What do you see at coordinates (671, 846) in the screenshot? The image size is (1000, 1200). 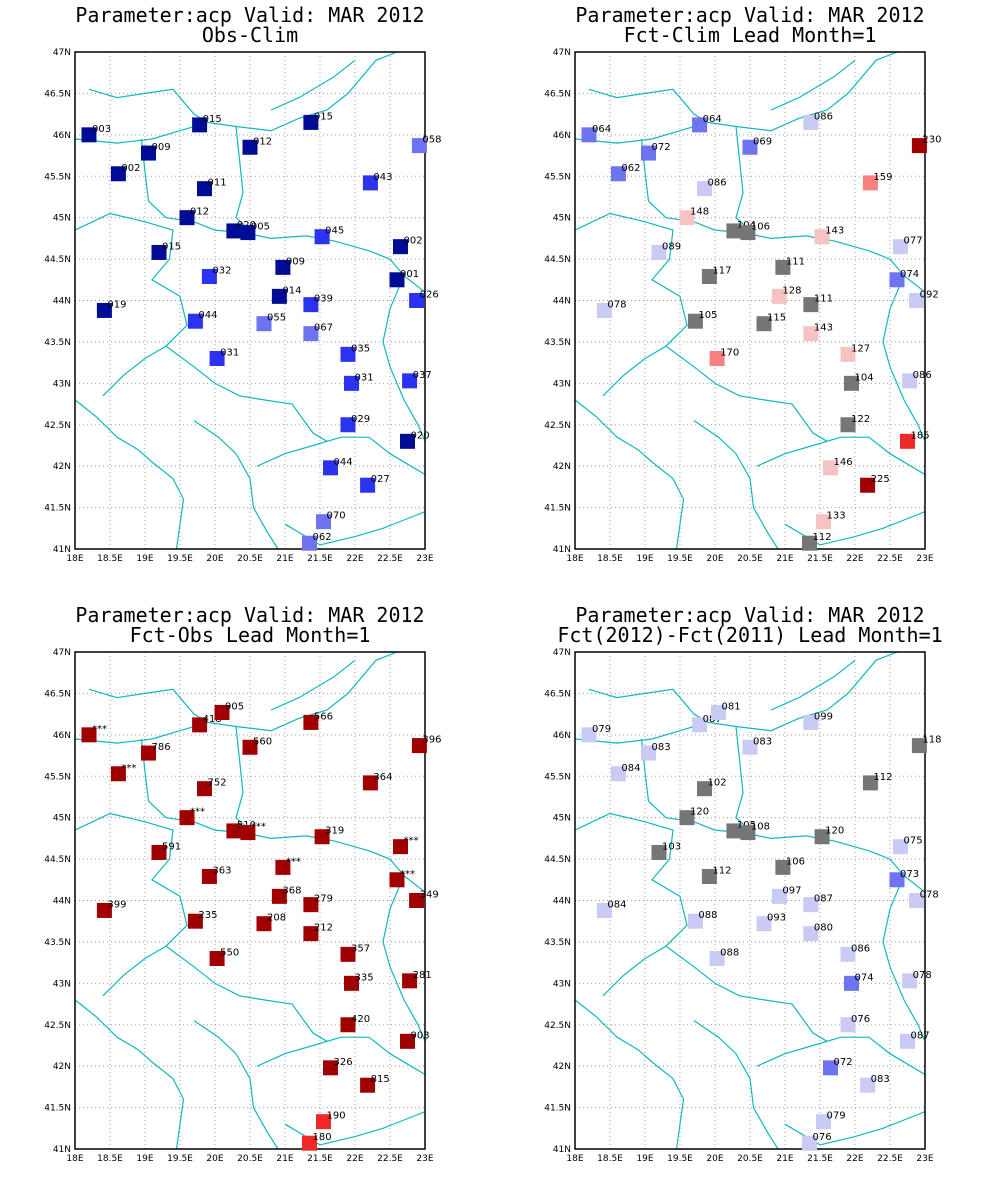 I see `station-label: 103` at bounding box center [671, 846].